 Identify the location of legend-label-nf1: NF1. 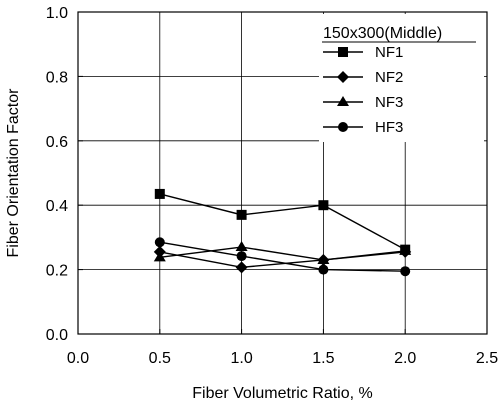
(389, 52).